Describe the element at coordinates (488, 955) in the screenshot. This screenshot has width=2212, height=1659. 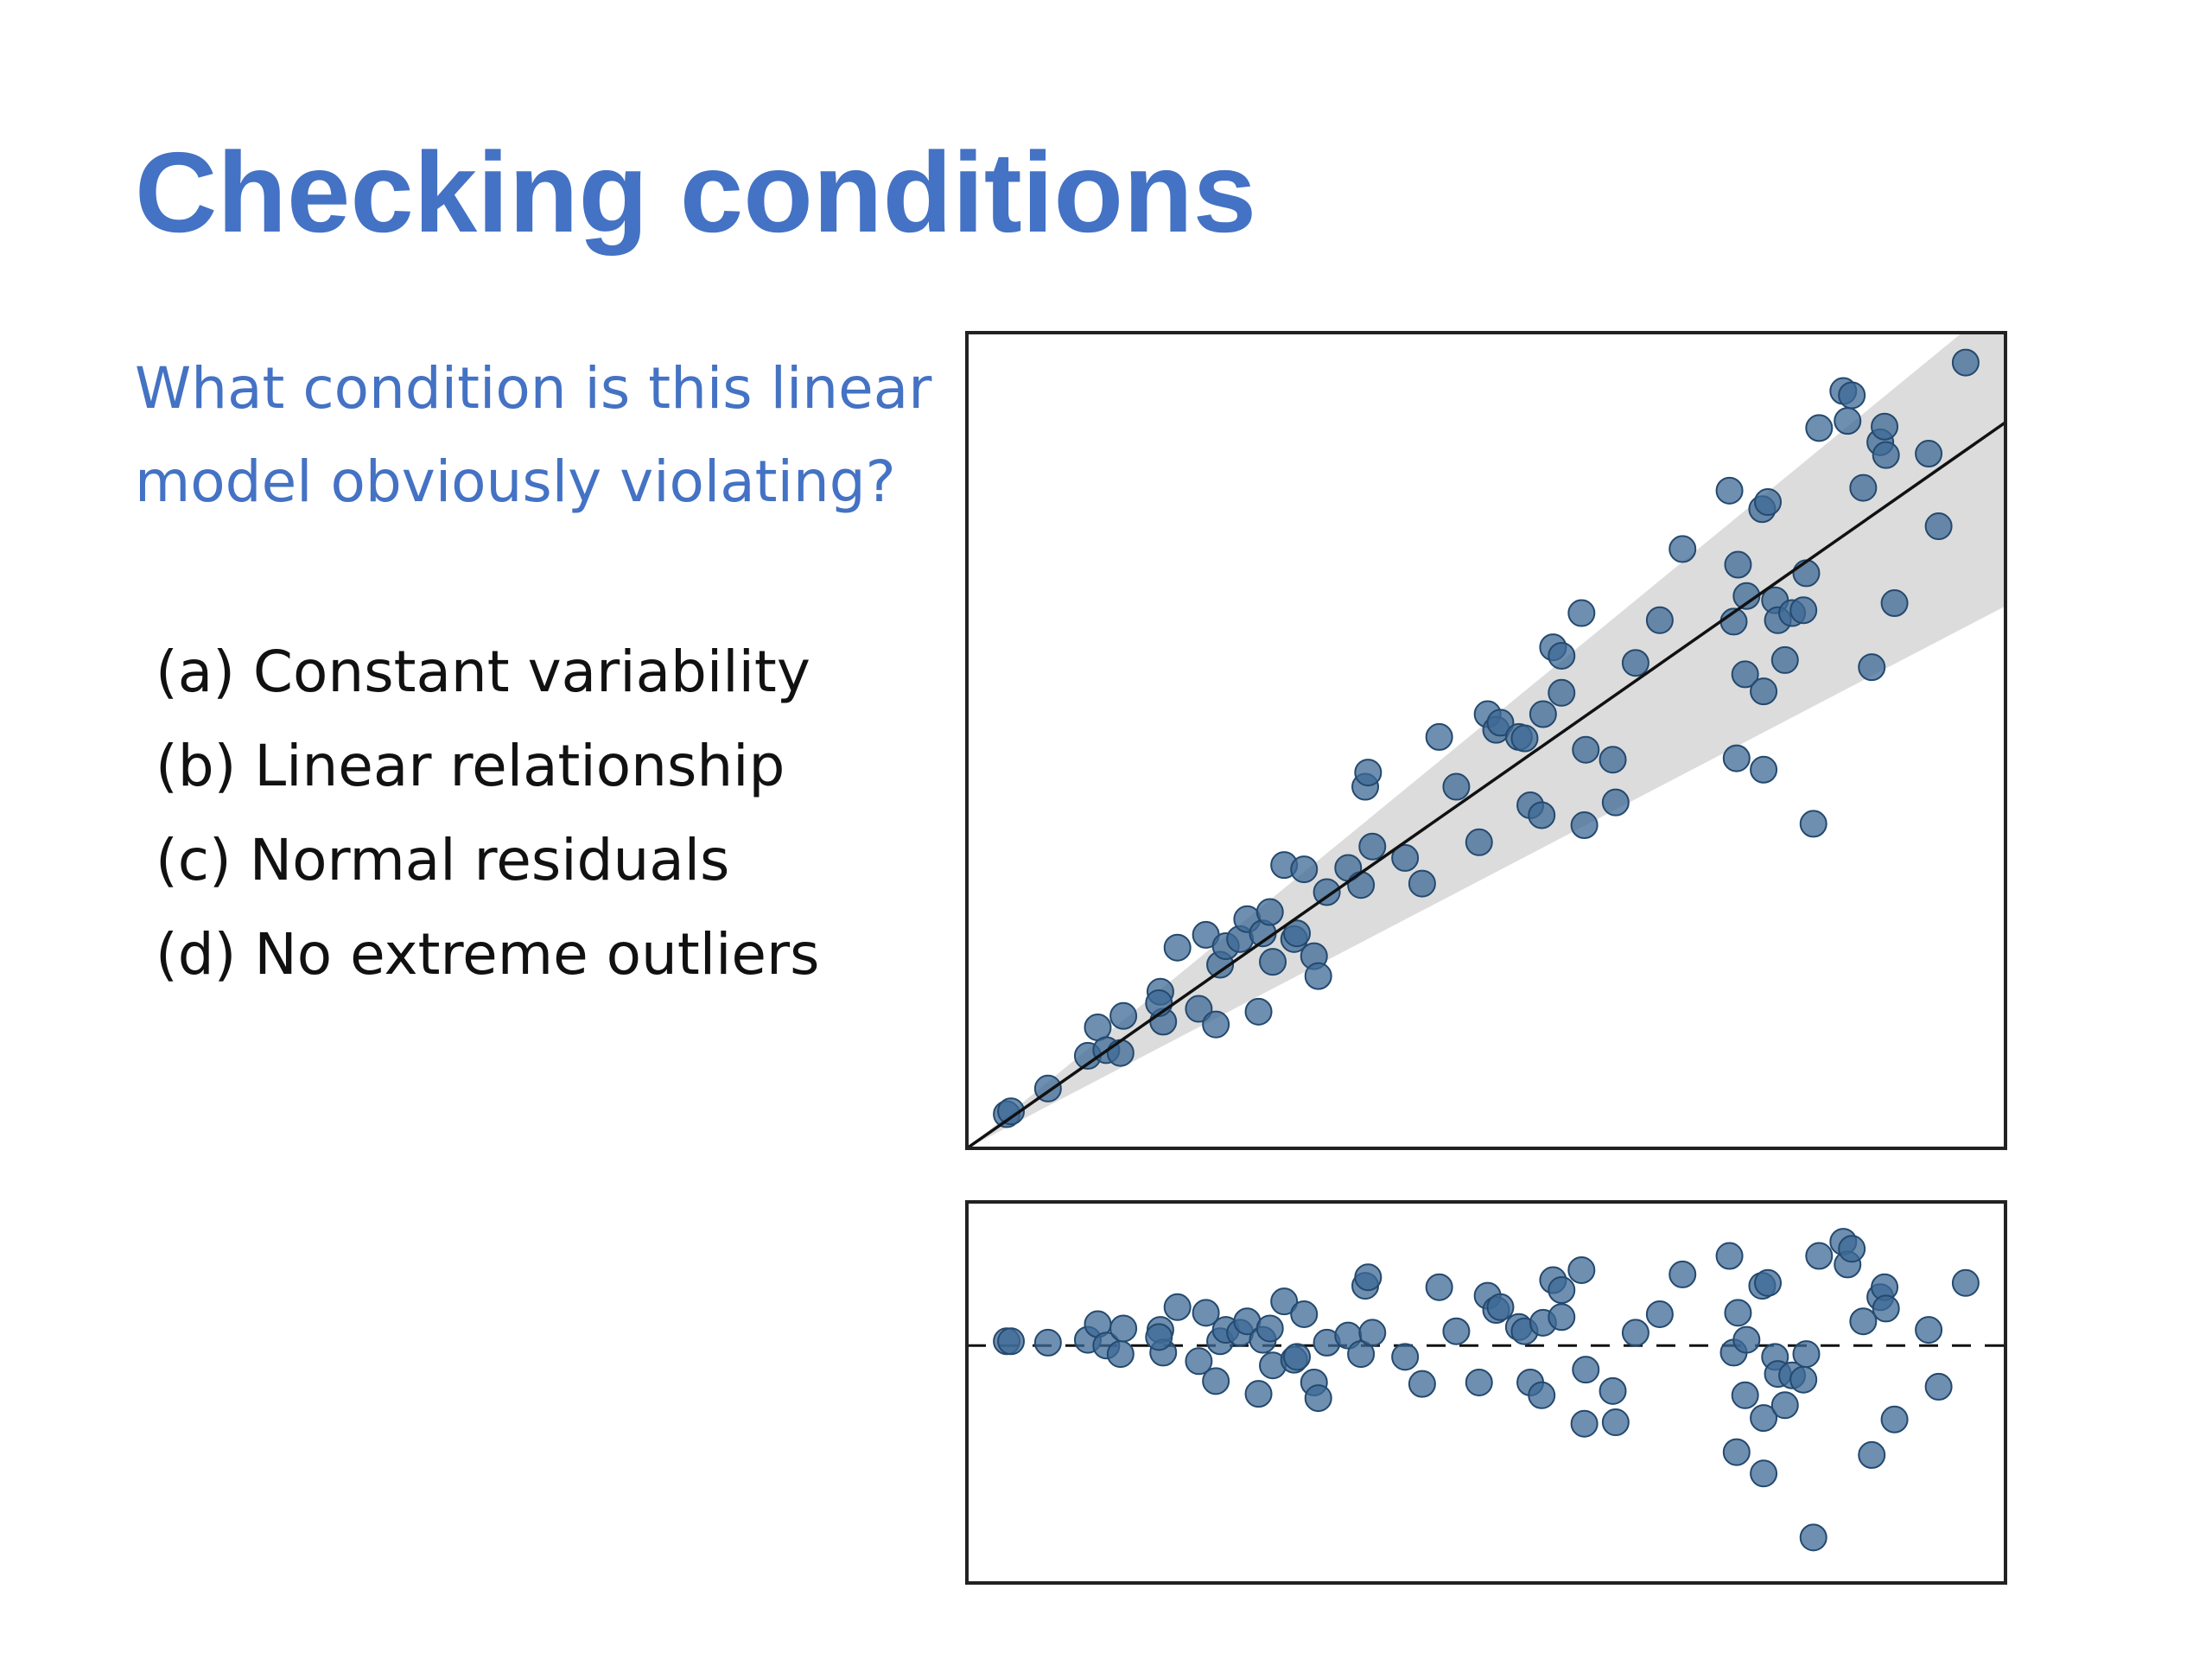
I see `option: (d) No extreme outliers` at that location.